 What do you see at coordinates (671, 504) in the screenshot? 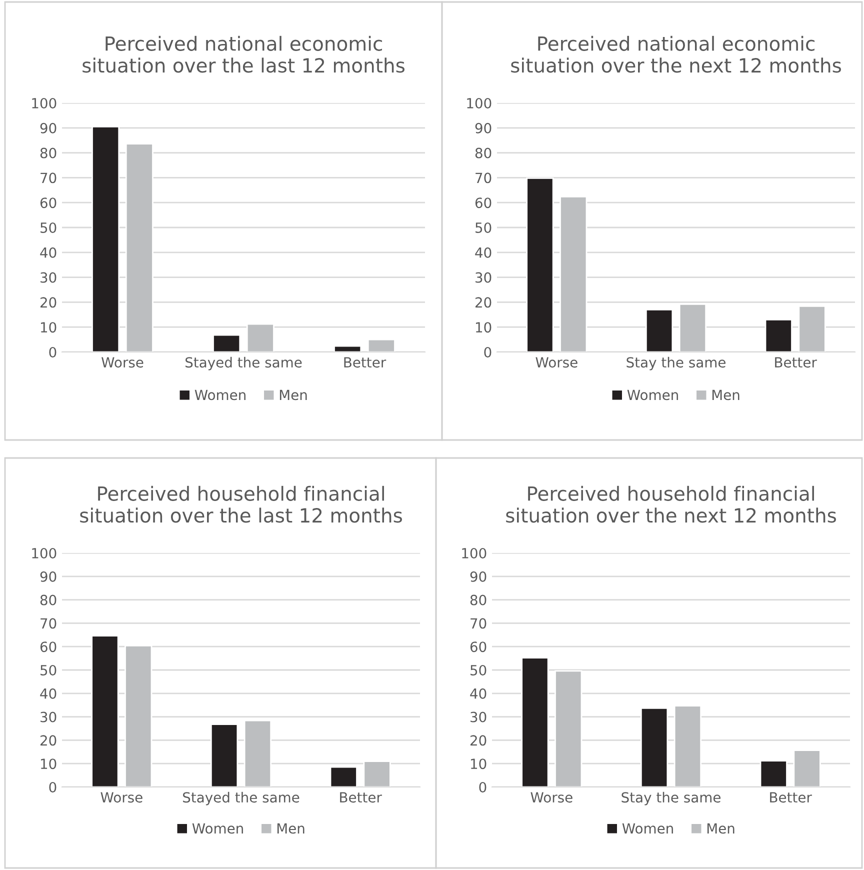
I see `chart-title: Perceived household financial situation over the next 12 months` at bounding box center [671, 504].